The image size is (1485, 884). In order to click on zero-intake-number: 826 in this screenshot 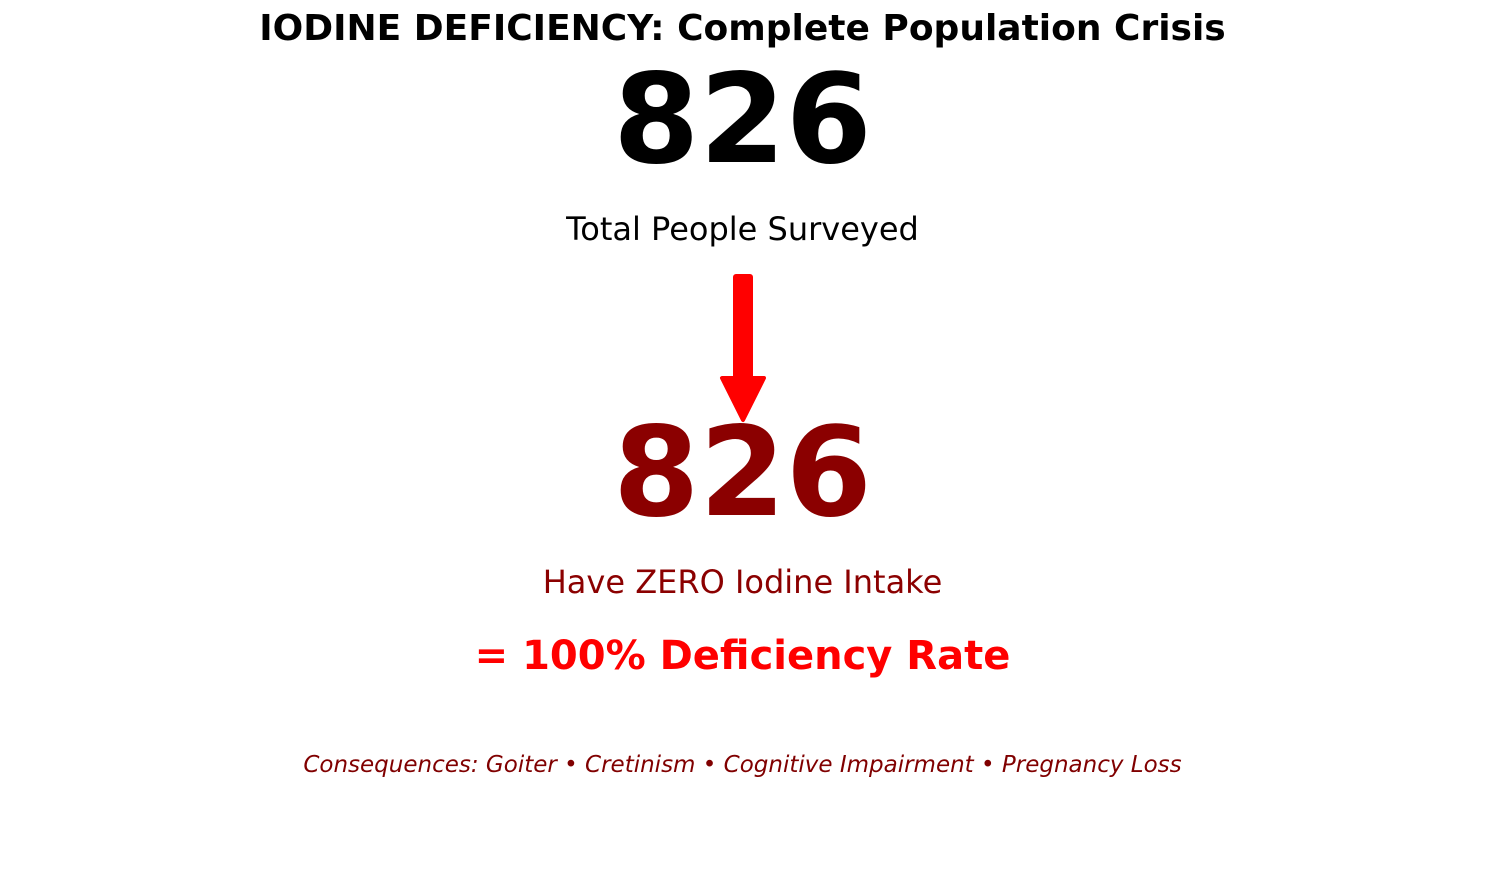, I will do `click(742, 473)`.